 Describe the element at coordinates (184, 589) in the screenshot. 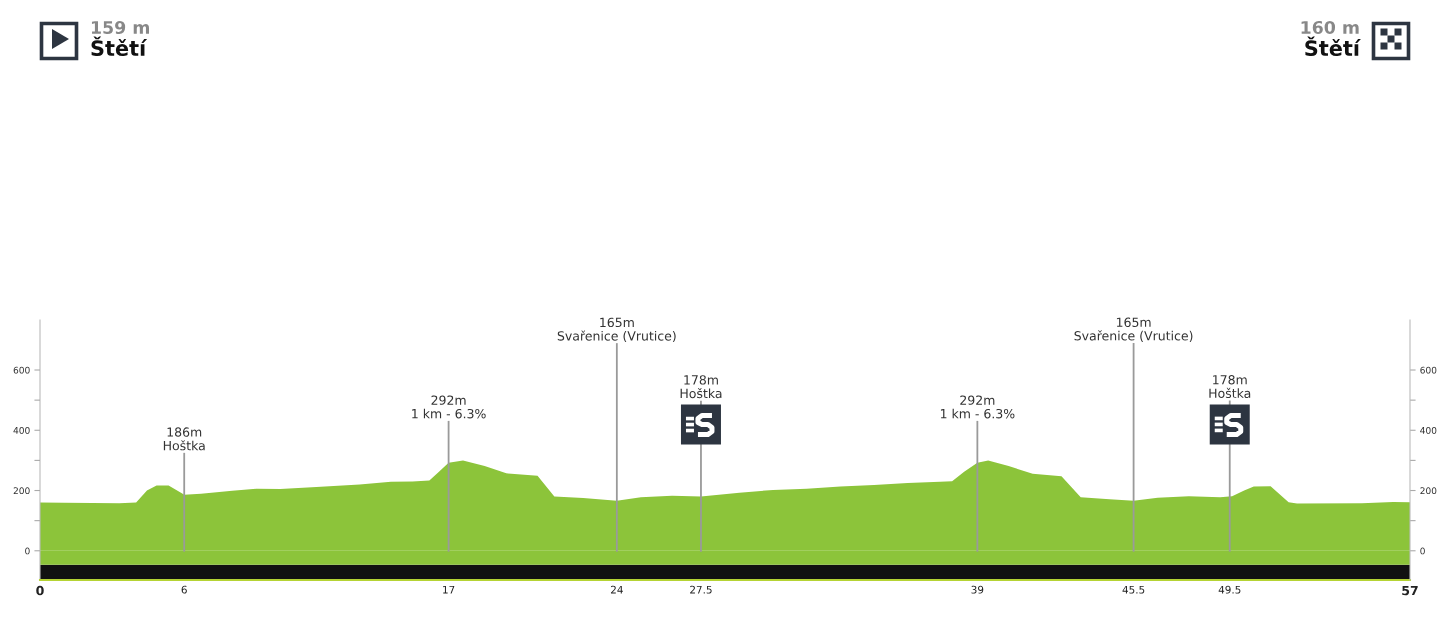

I see `x-tick-label: 6` at that location.